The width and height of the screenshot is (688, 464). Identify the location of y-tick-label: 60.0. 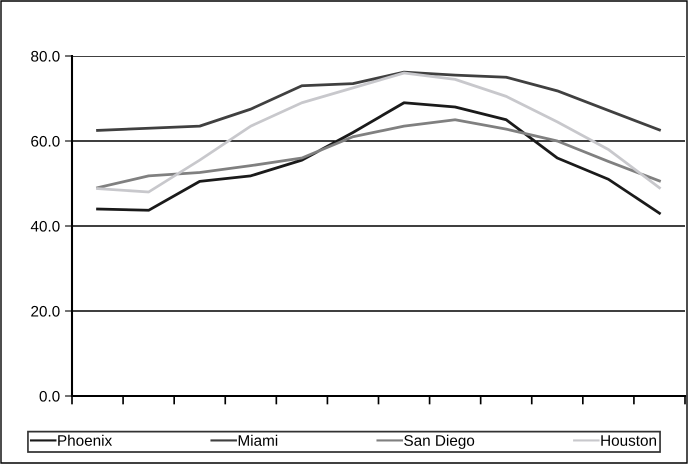
(45, 141).